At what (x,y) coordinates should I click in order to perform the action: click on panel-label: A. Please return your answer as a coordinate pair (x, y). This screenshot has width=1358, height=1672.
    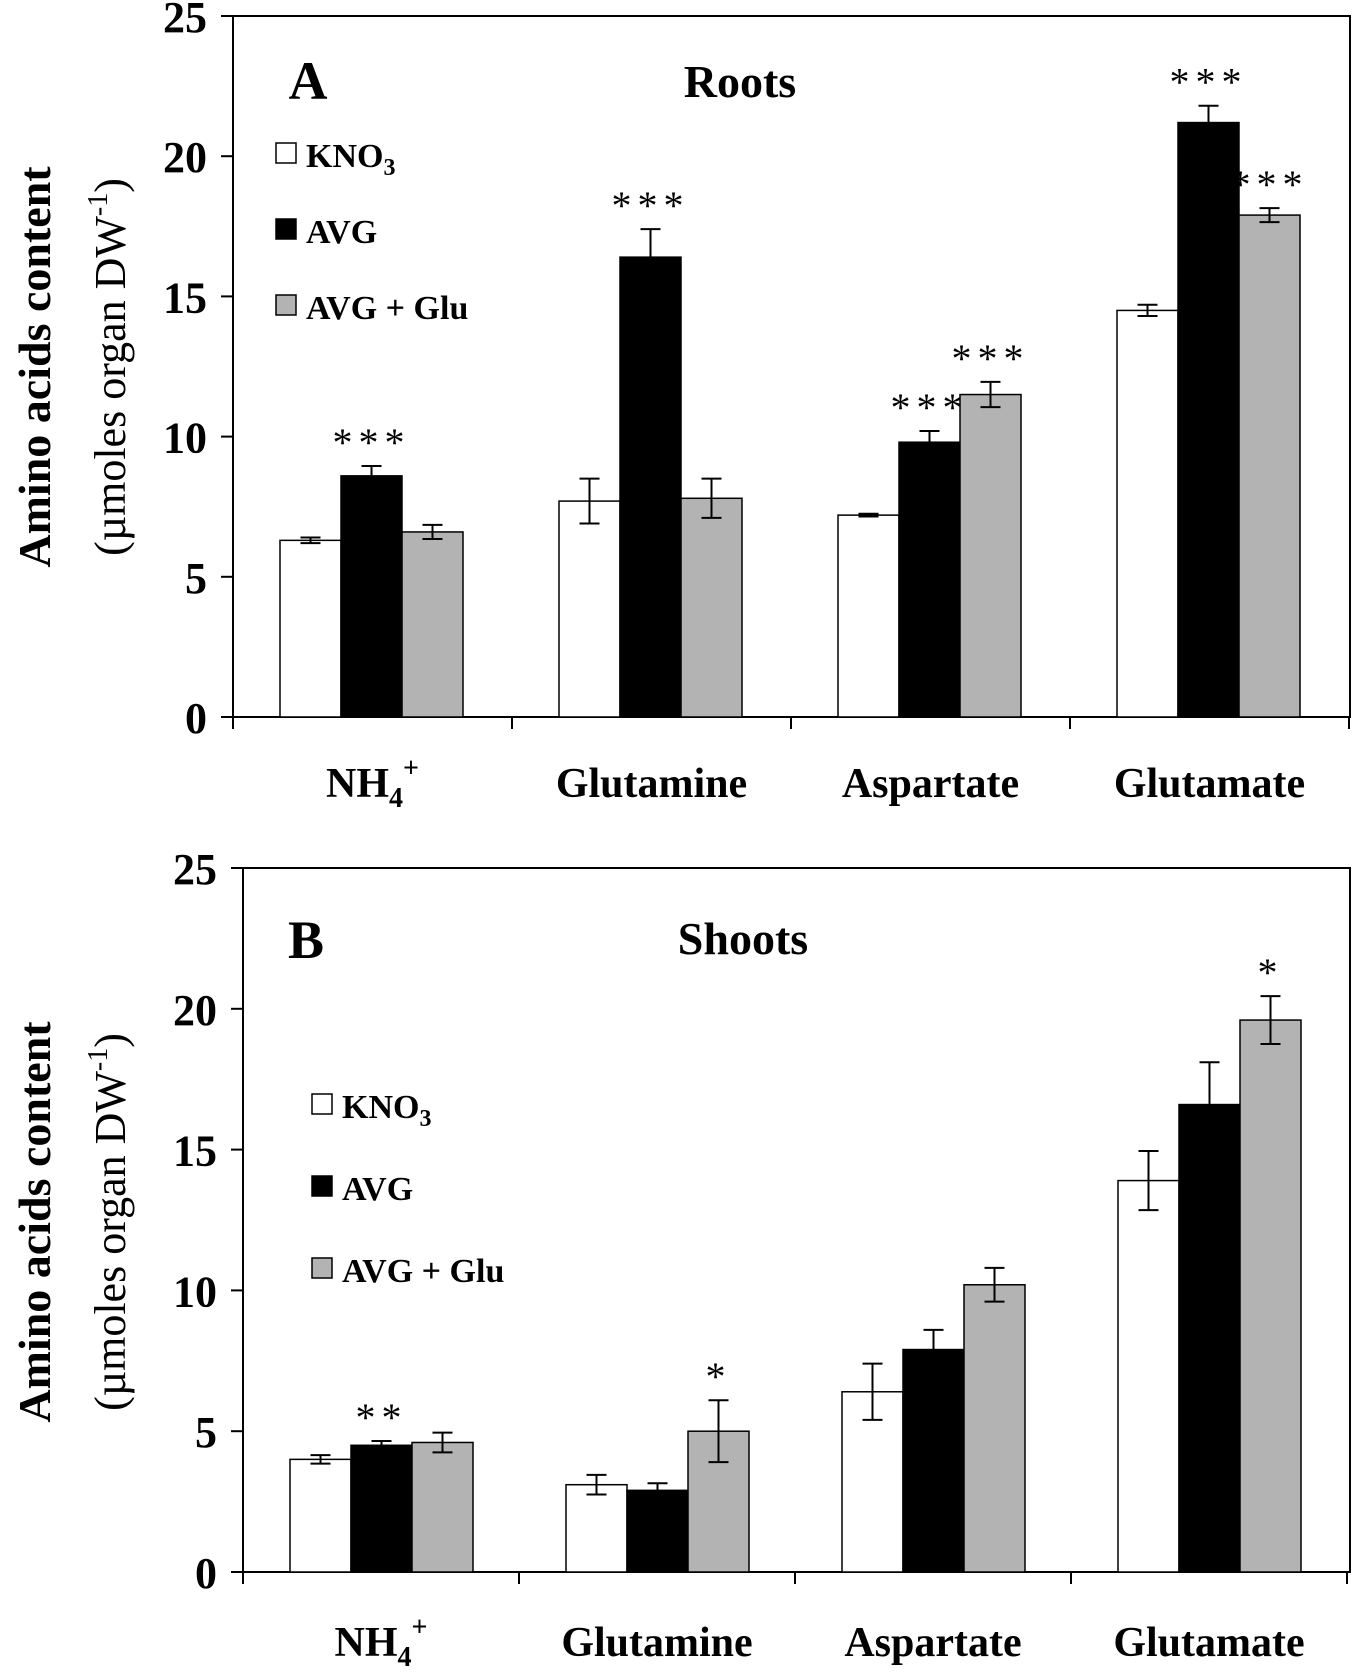
    Looking at the image, I should click on (308, 81).